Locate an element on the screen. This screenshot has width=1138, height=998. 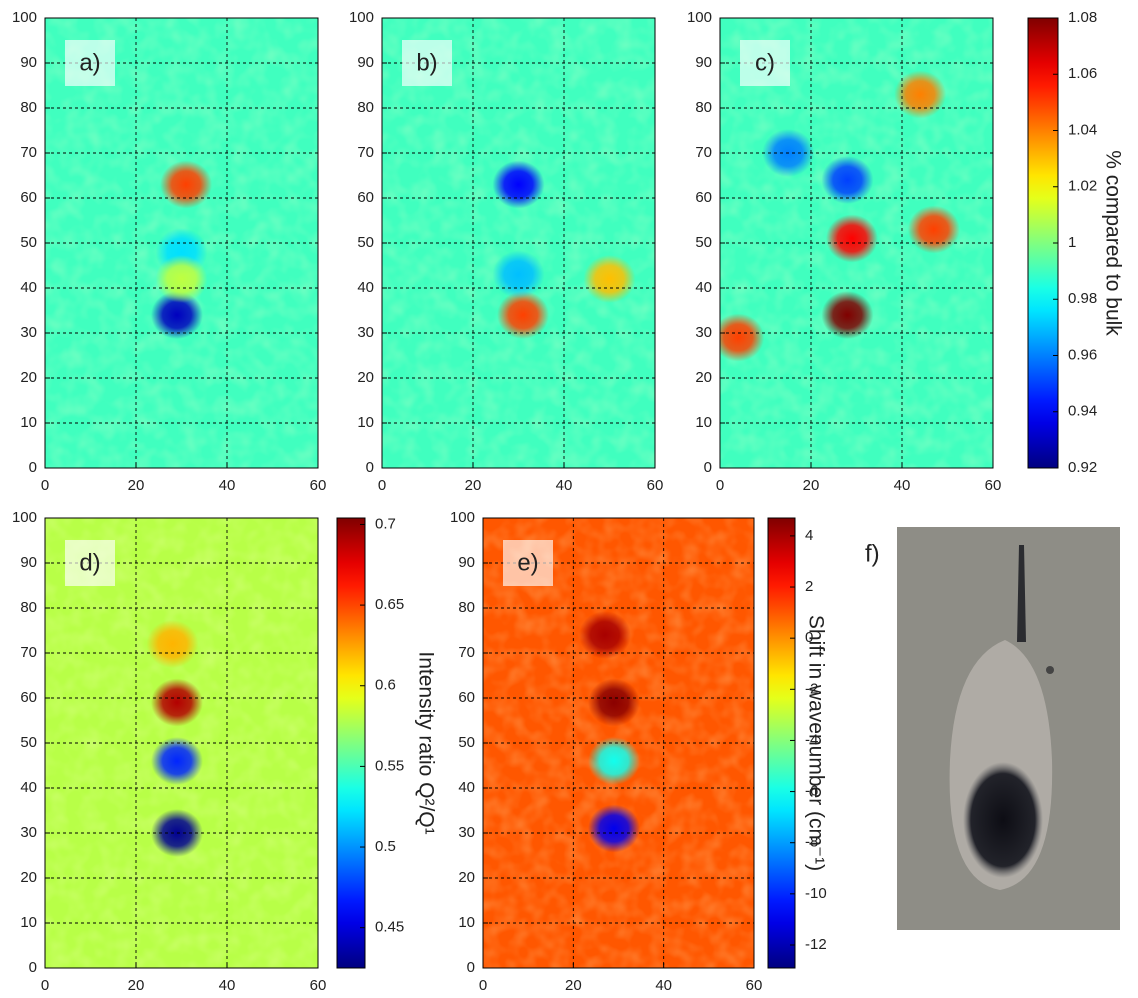
colorbar-tick-label: 1 is located at coordinates (1072, 242).